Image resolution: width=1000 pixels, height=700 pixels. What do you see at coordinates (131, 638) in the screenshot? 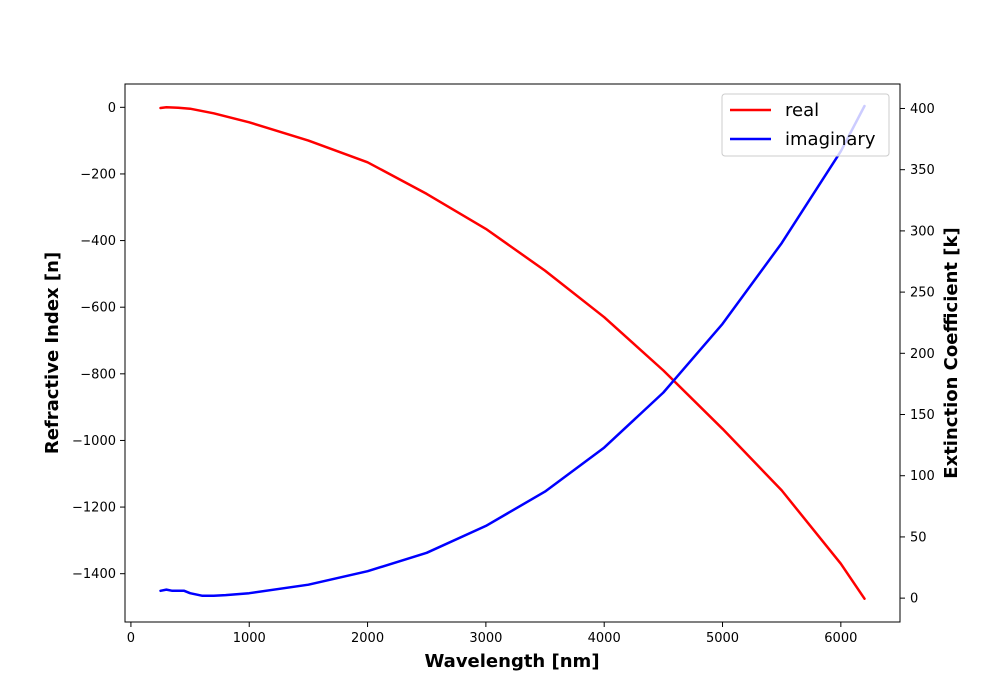
I see `x-tick-label: 0` at bounding box center [131, 638].